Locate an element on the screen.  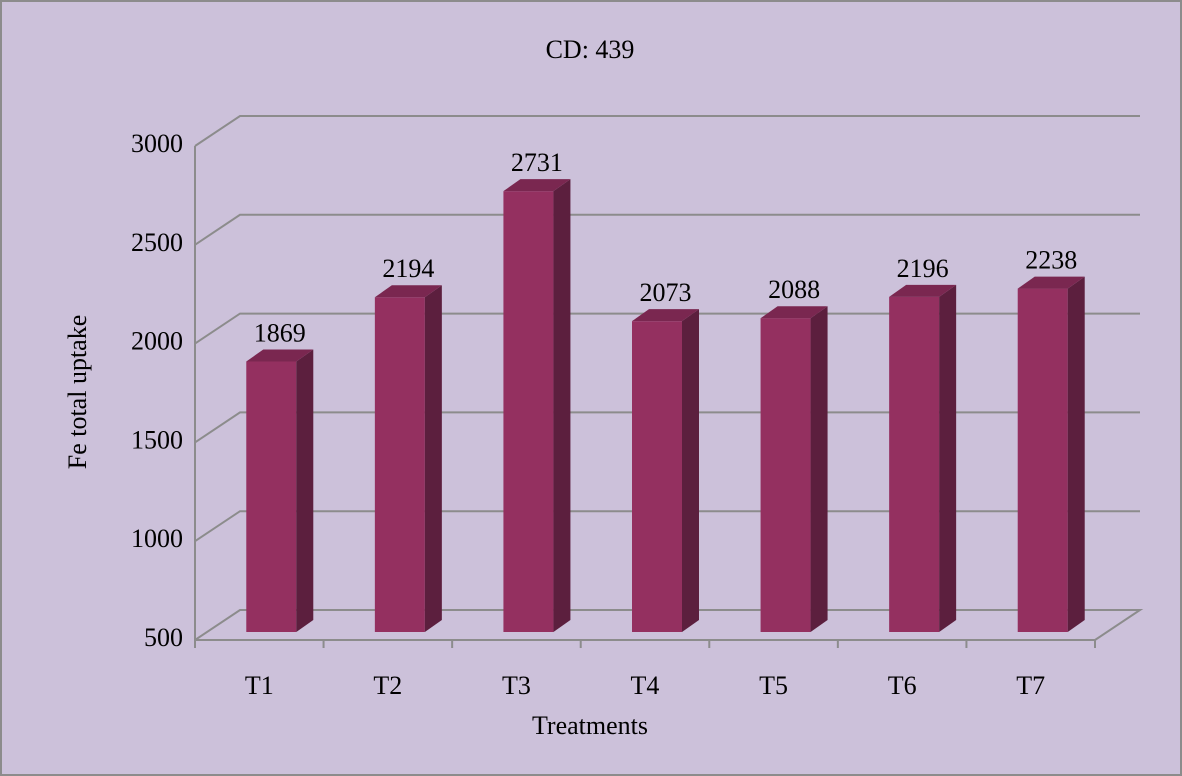
data-label: 2731 is located at coordinates (537, 162).